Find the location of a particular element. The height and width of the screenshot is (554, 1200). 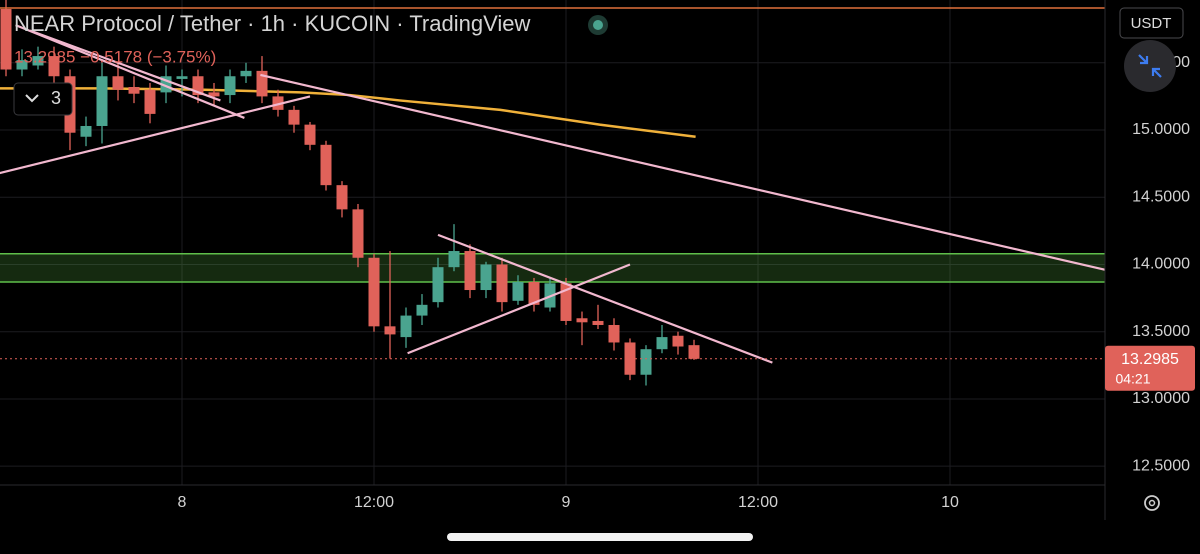

price-tag is located at coordinates (1150, 368).